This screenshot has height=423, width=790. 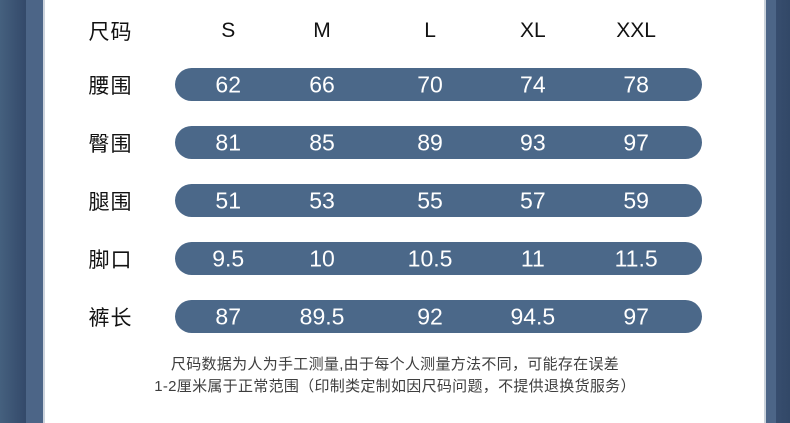 What do you see at coordinates (228, 316) in the screenshot?
I see `cell-value: 87` at bounding box center [228, 316].